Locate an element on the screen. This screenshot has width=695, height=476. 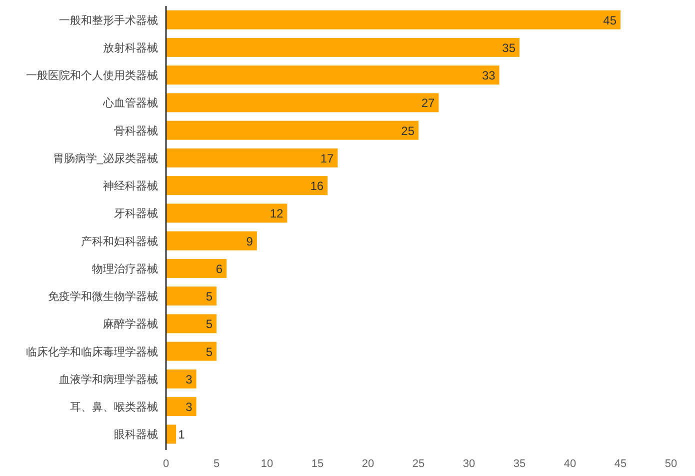
data-label: 6 is located at coordinates (219, 269).